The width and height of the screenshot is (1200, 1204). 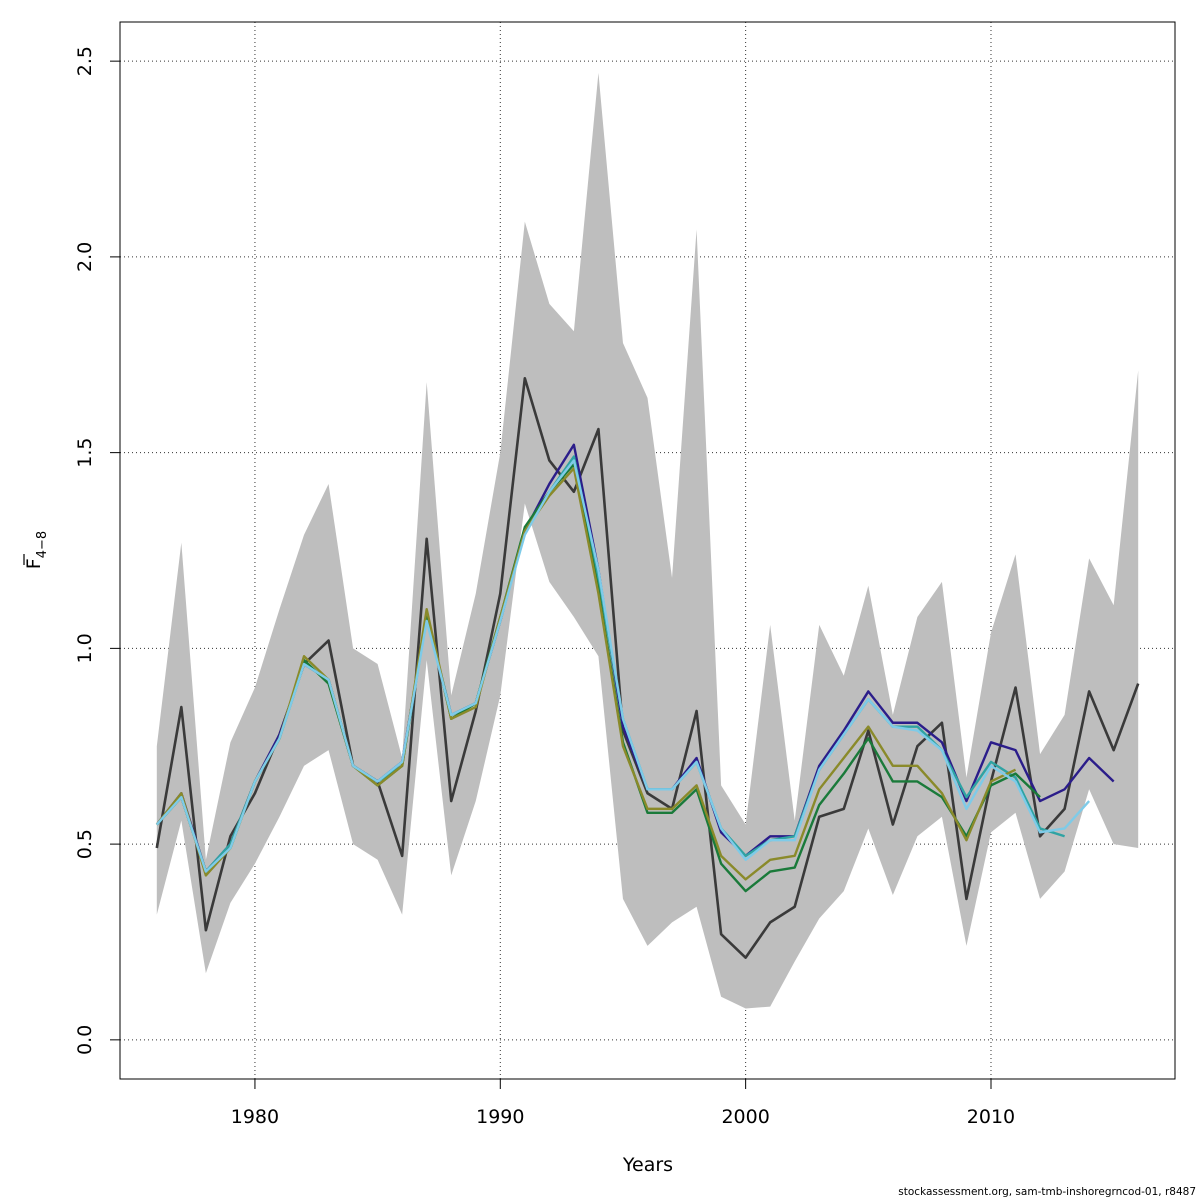 I want to click on x-tick-label: 2000, so click(x=745, y=1117).